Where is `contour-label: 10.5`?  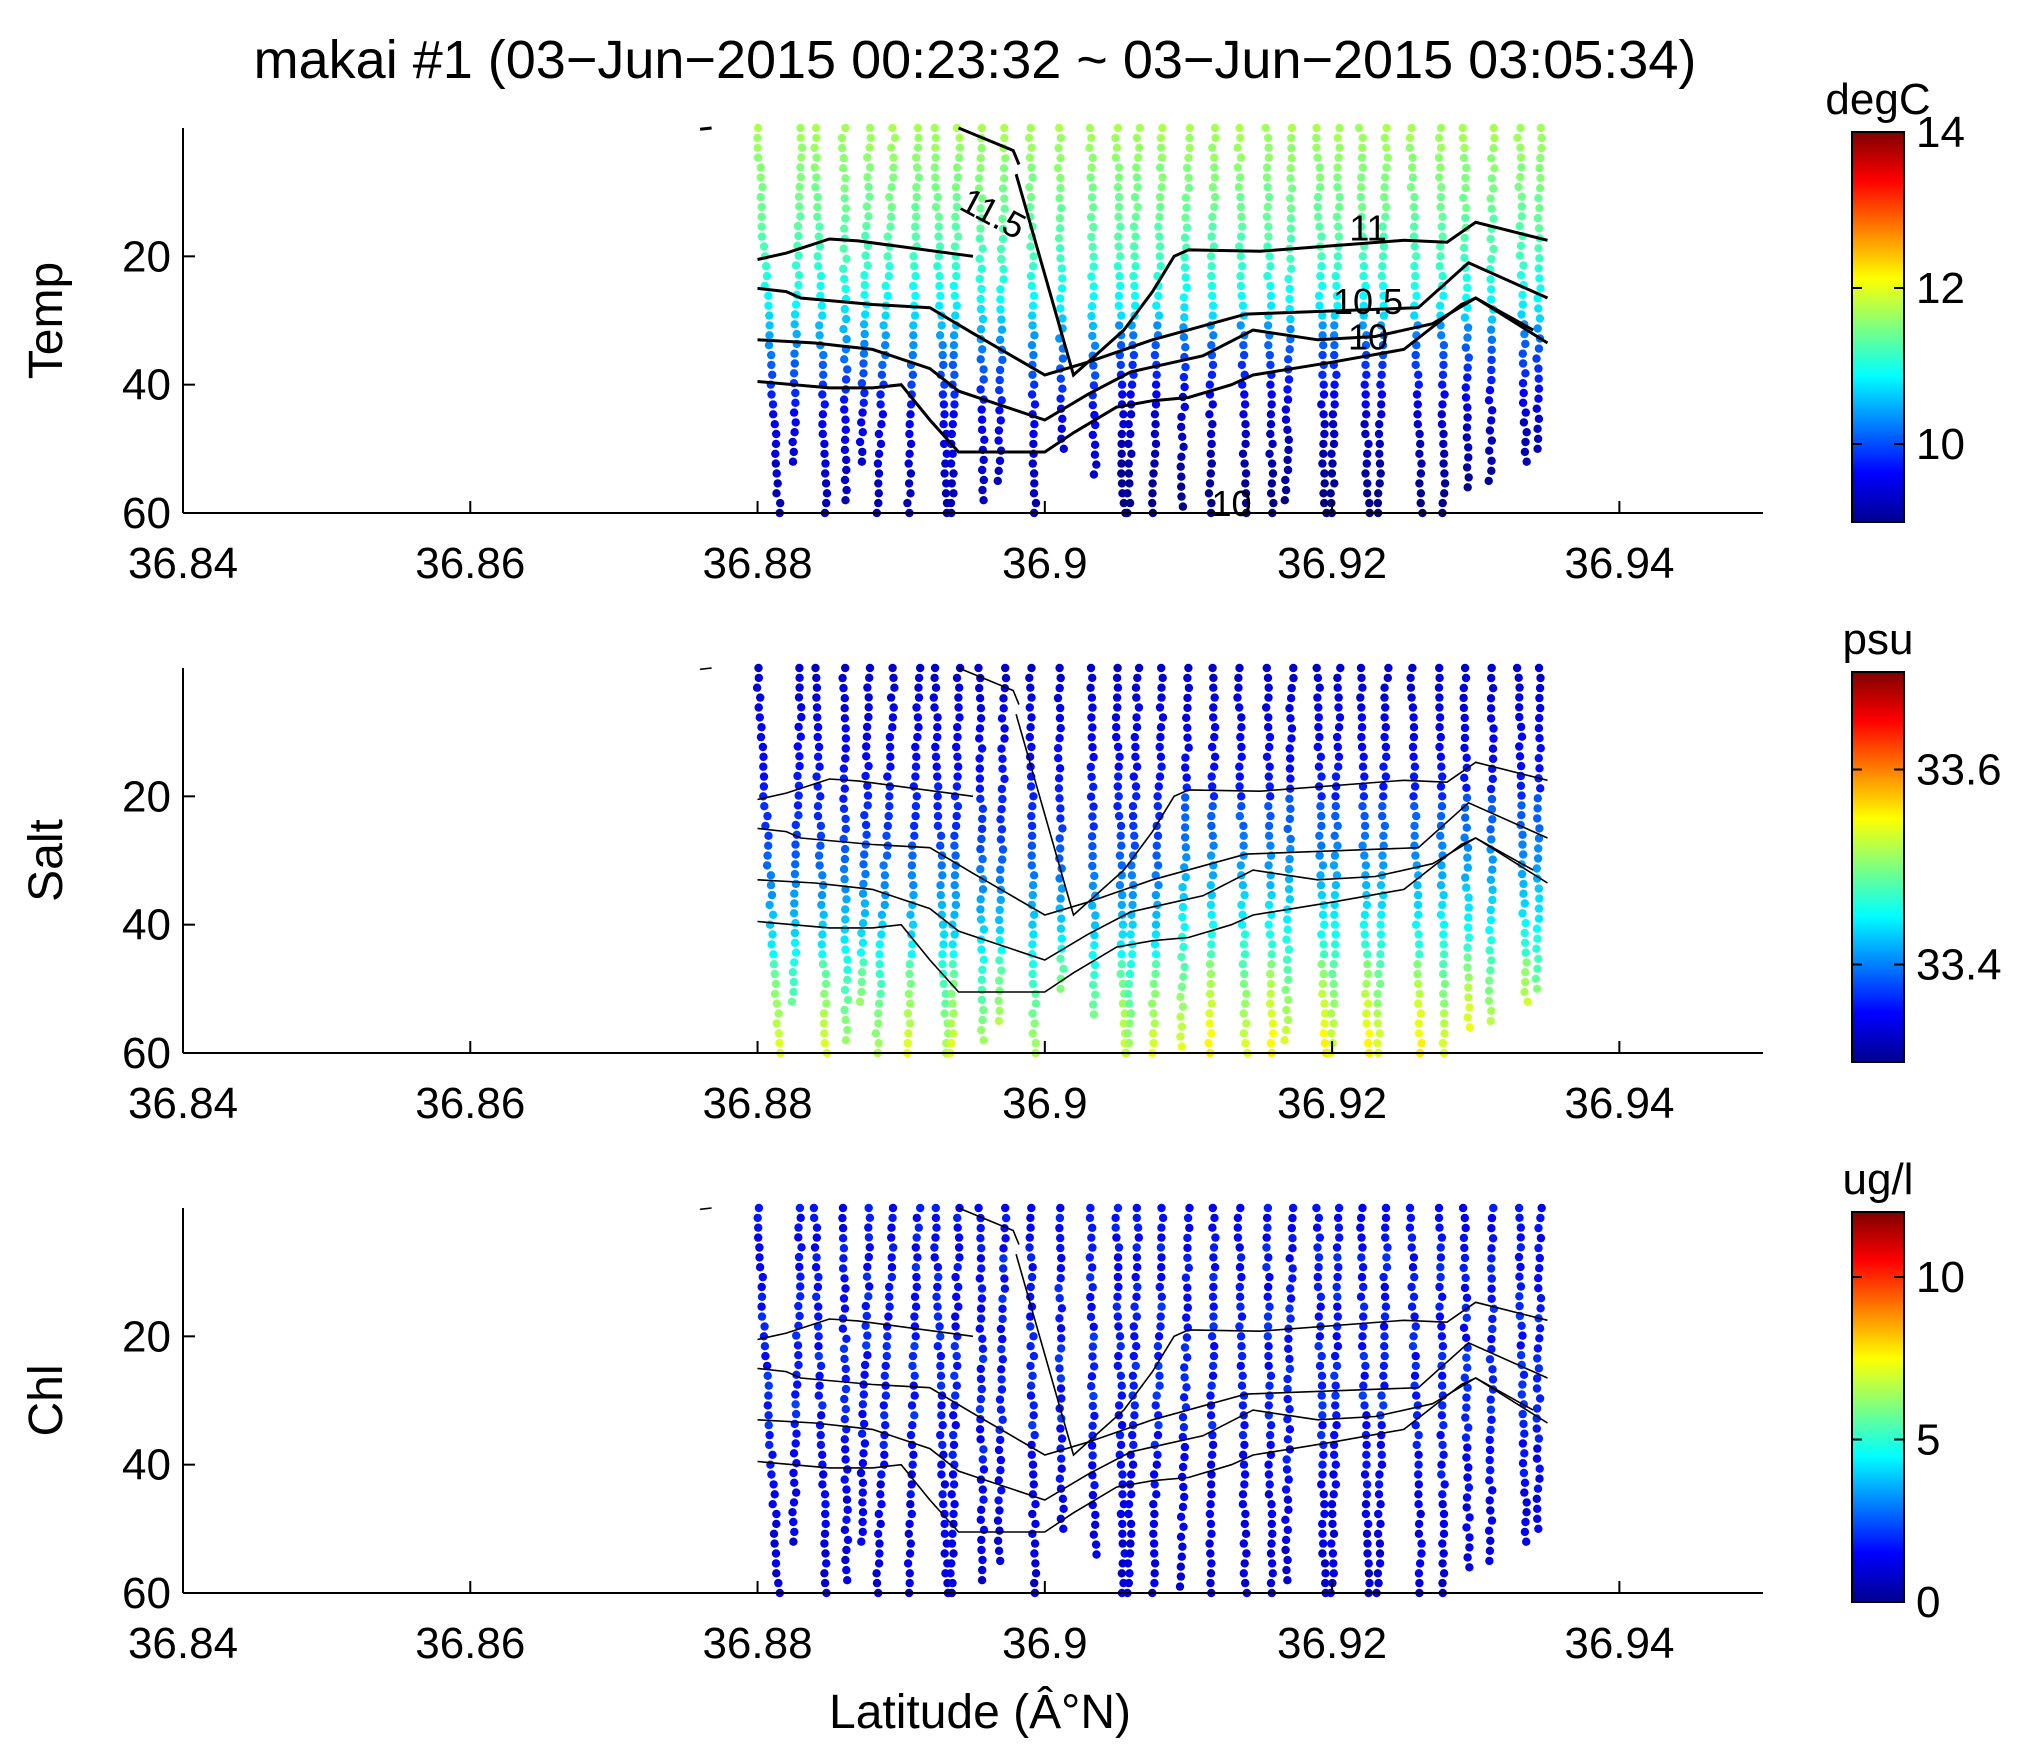
contour-label: 10.5 is located at coordinates (1368, 301).